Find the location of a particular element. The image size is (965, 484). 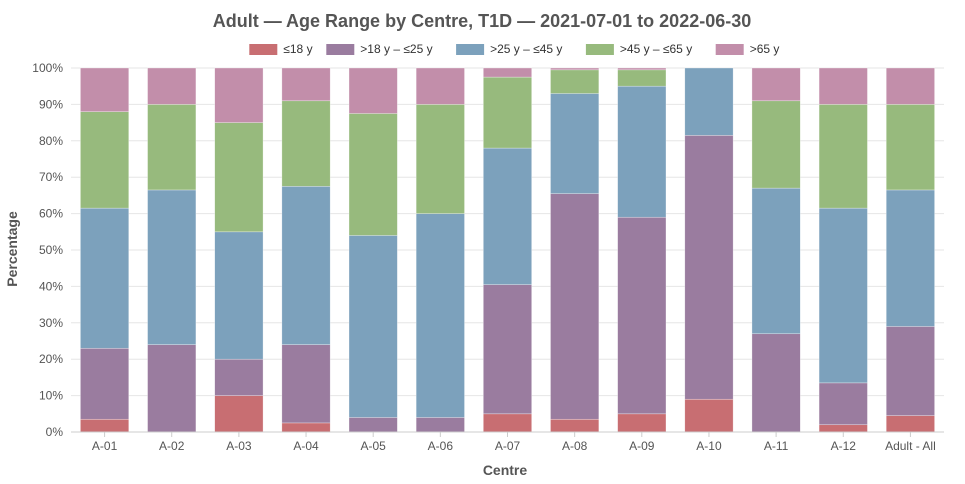

x-tick-label: A-06 is located at coordinates (441, 446).